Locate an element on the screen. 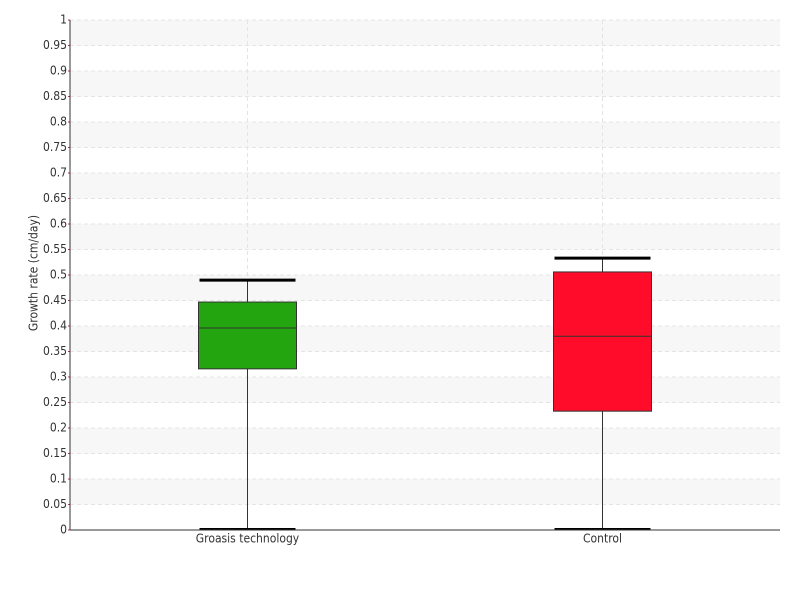  y-tick-label: 0.4 is located at coordinates (58, 326).